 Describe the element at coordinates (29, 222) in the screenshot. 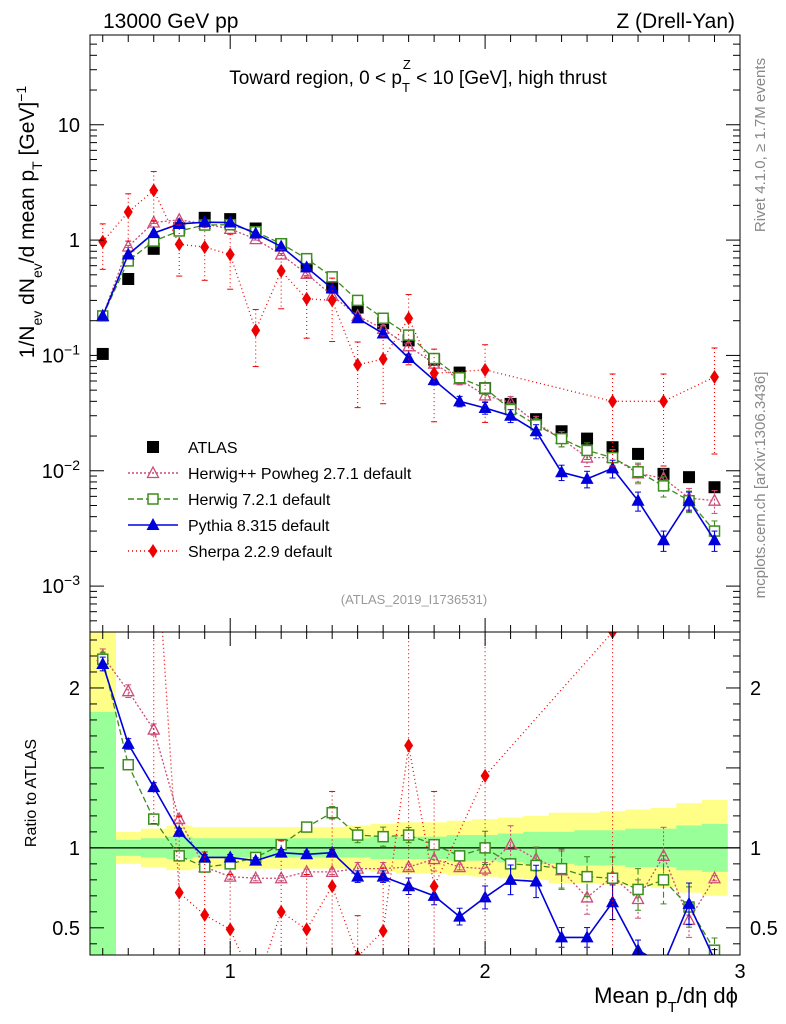

I see `main-y-axis-label: 1/Nev dNev/d mean pT [GeV]−1` at that location.